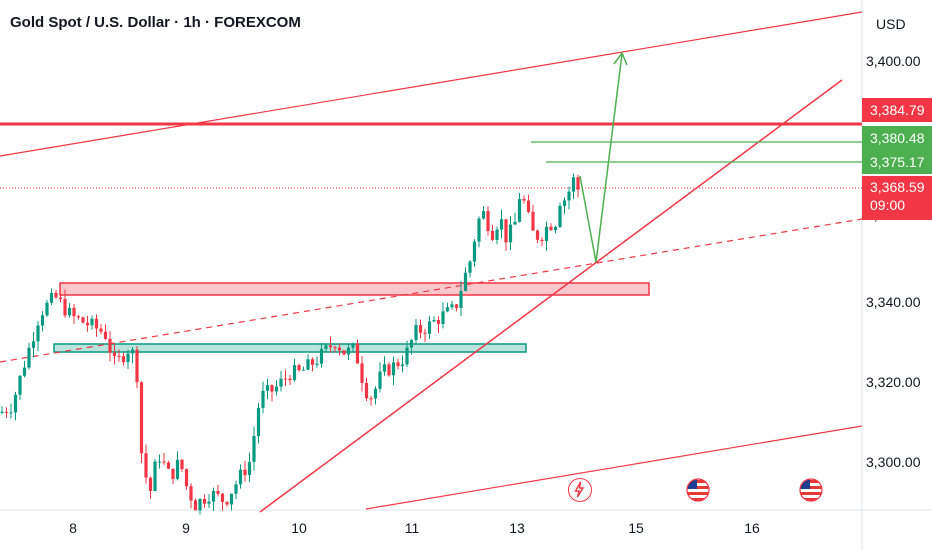 Image resolution: width=932 pixels, height=550 pixels. What do you see at coordinates (614, 467) in the screenshot?
I see `channel-lower-line` at bounding box center [614, 467].